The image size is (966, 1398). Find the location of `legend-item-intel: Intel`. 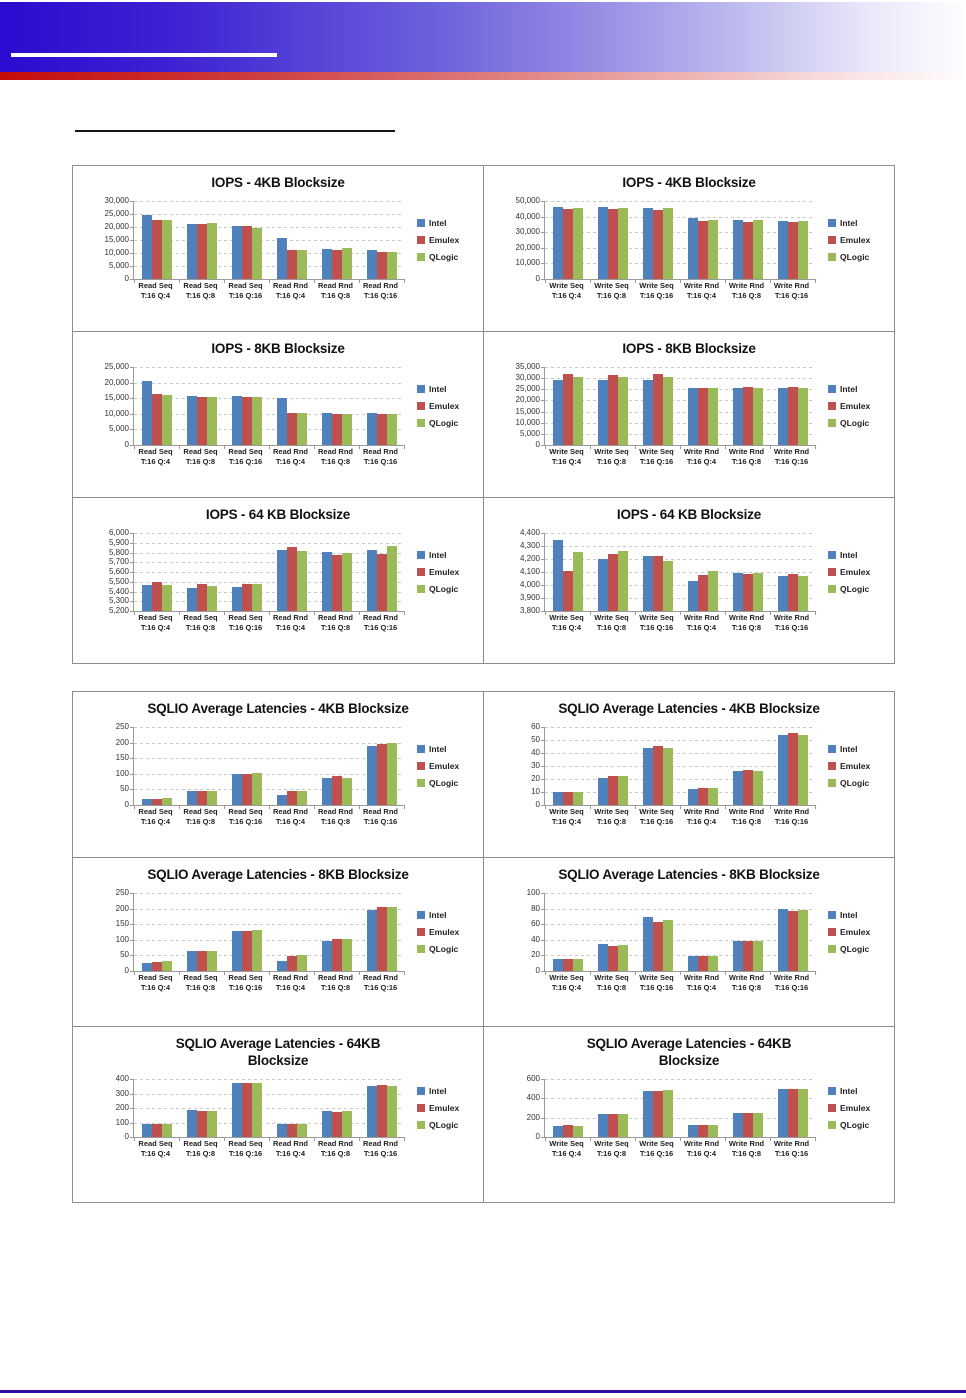

legend-item-intel: Intel is located at coordinates (450, 748).